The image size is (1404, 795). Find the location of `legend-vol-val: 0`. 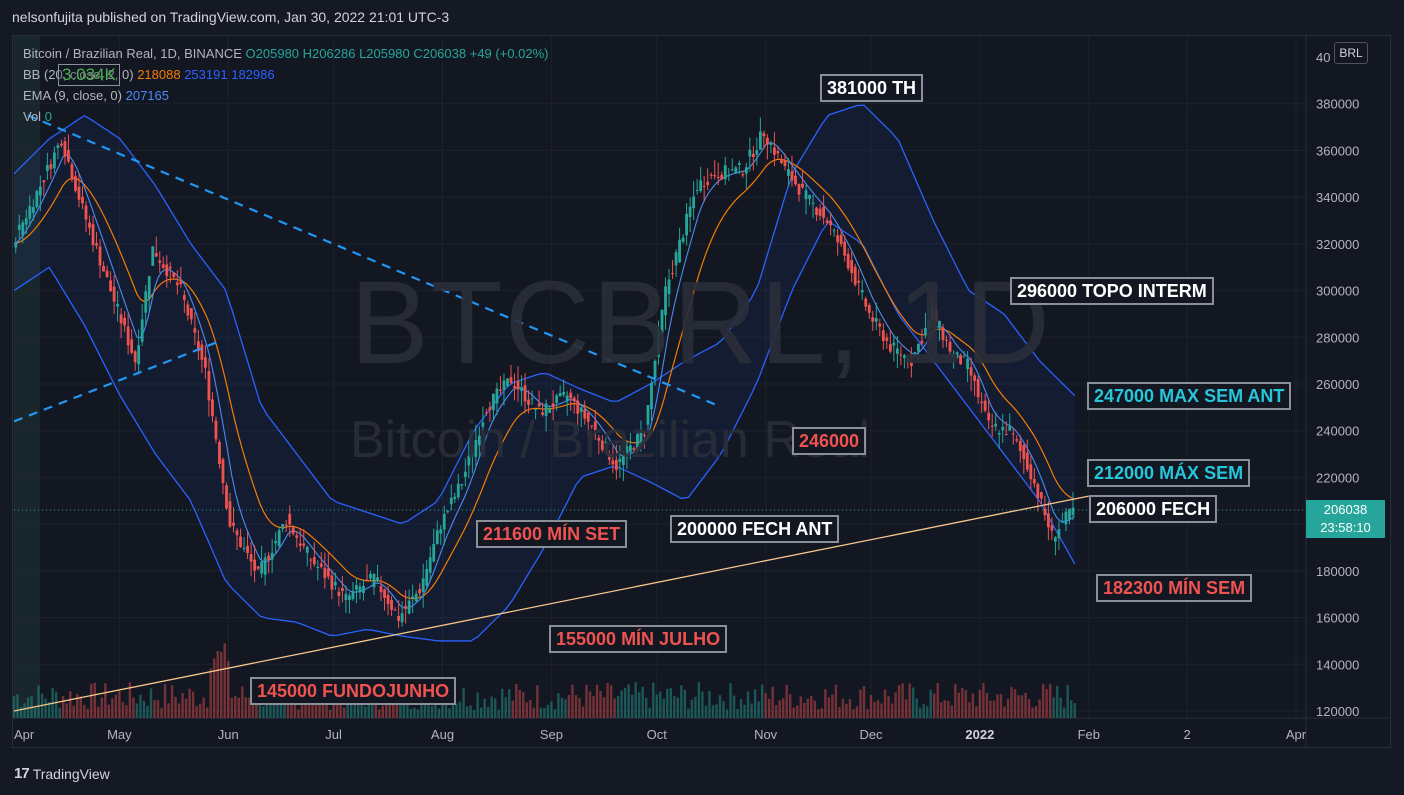

legend-vol-val: 0 is located at coordinates (48, 116).